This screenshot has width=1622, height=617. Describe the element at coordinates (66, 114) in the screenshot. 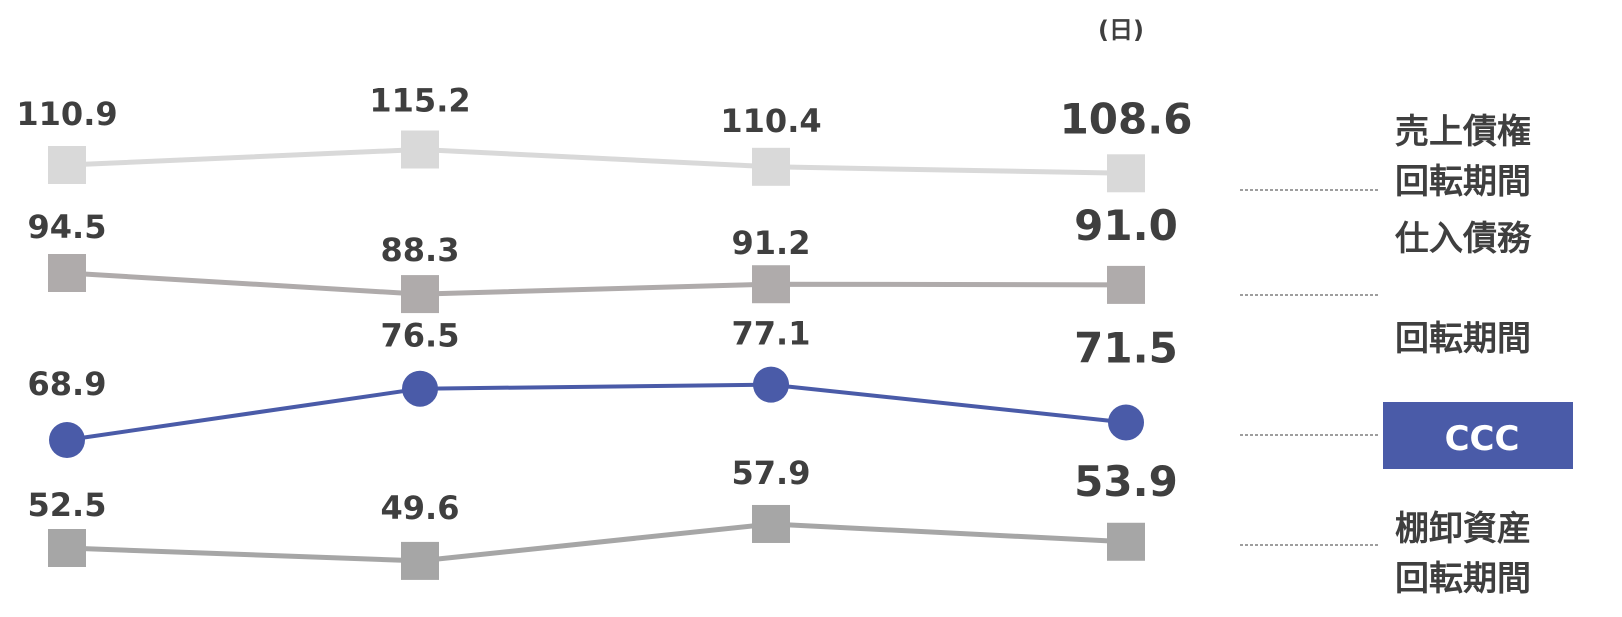

I see `data-label: 110.9` at that location.